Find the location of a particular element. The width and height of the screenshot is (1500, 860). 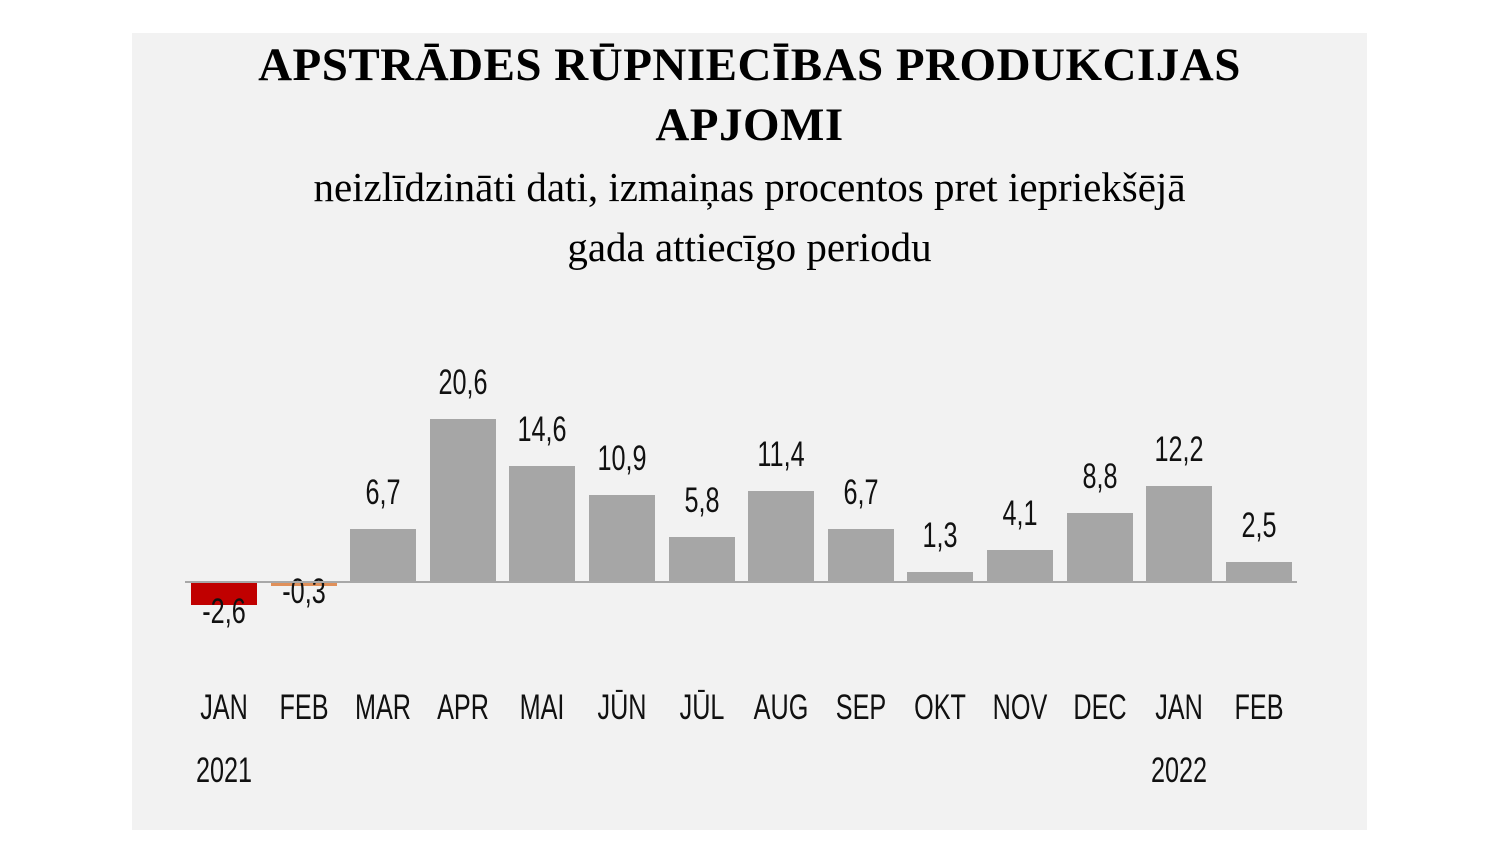

value-label: 4,1 is located at coordinates (1020, 513).